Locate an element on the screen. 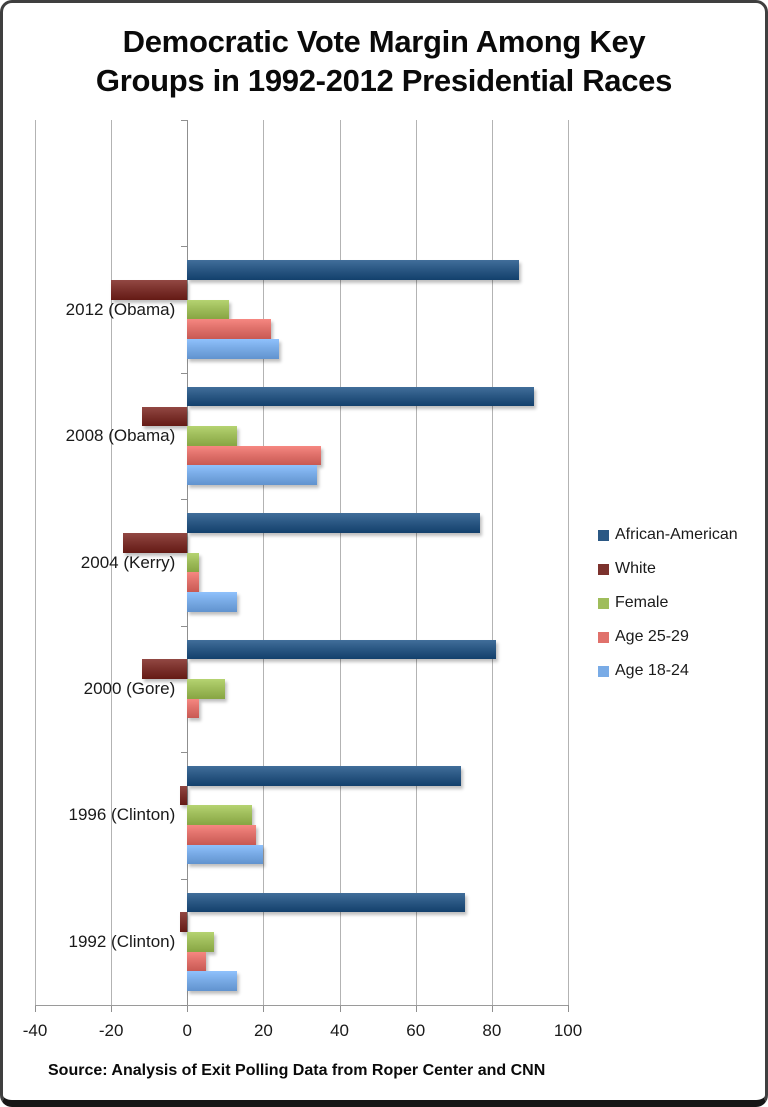 The image size is (768, 1107). legend-label: Age 25-29 is located at coordinates (652, 636).